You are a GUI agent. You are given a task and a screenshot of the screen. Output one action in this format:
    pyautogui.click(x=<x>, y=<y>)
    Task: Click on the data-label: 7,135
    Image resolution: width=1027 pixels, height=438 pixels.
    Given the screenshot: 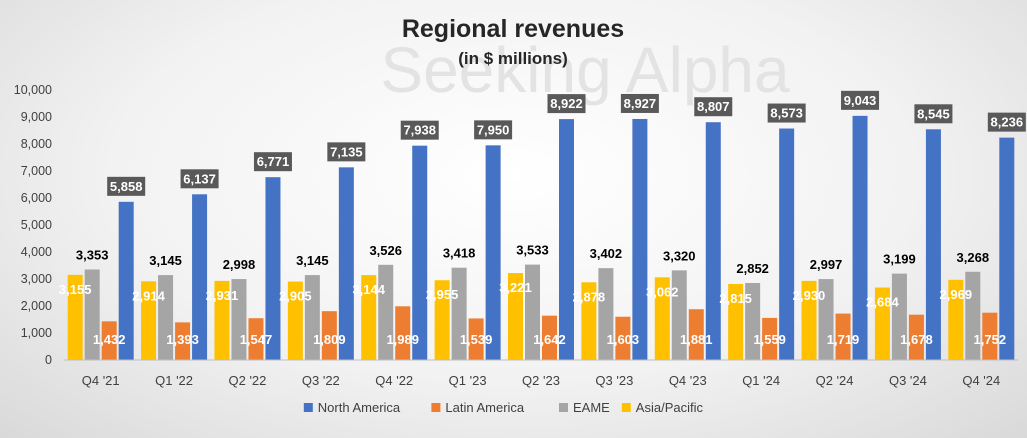 What is the action you would take?
    pyautogui.click(x=346, y=151)
    